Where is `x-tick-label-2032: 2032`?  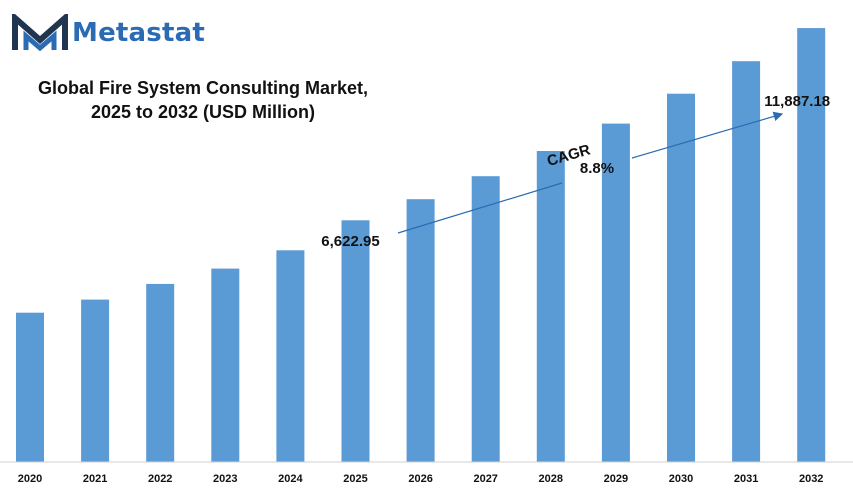 x-tick-label-2032: 2032 is located at coordinates (811, 479).